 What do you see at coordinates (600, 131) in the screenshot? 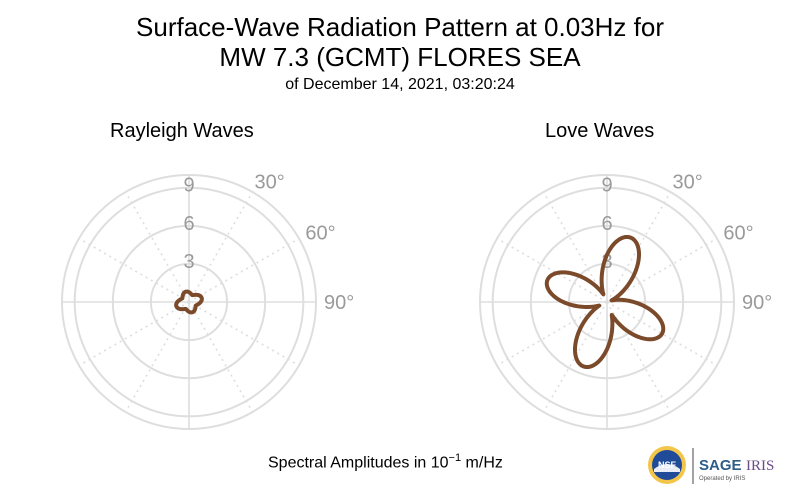
I see `love-plot-title: Love Waves` at bounding box center [600, 131].